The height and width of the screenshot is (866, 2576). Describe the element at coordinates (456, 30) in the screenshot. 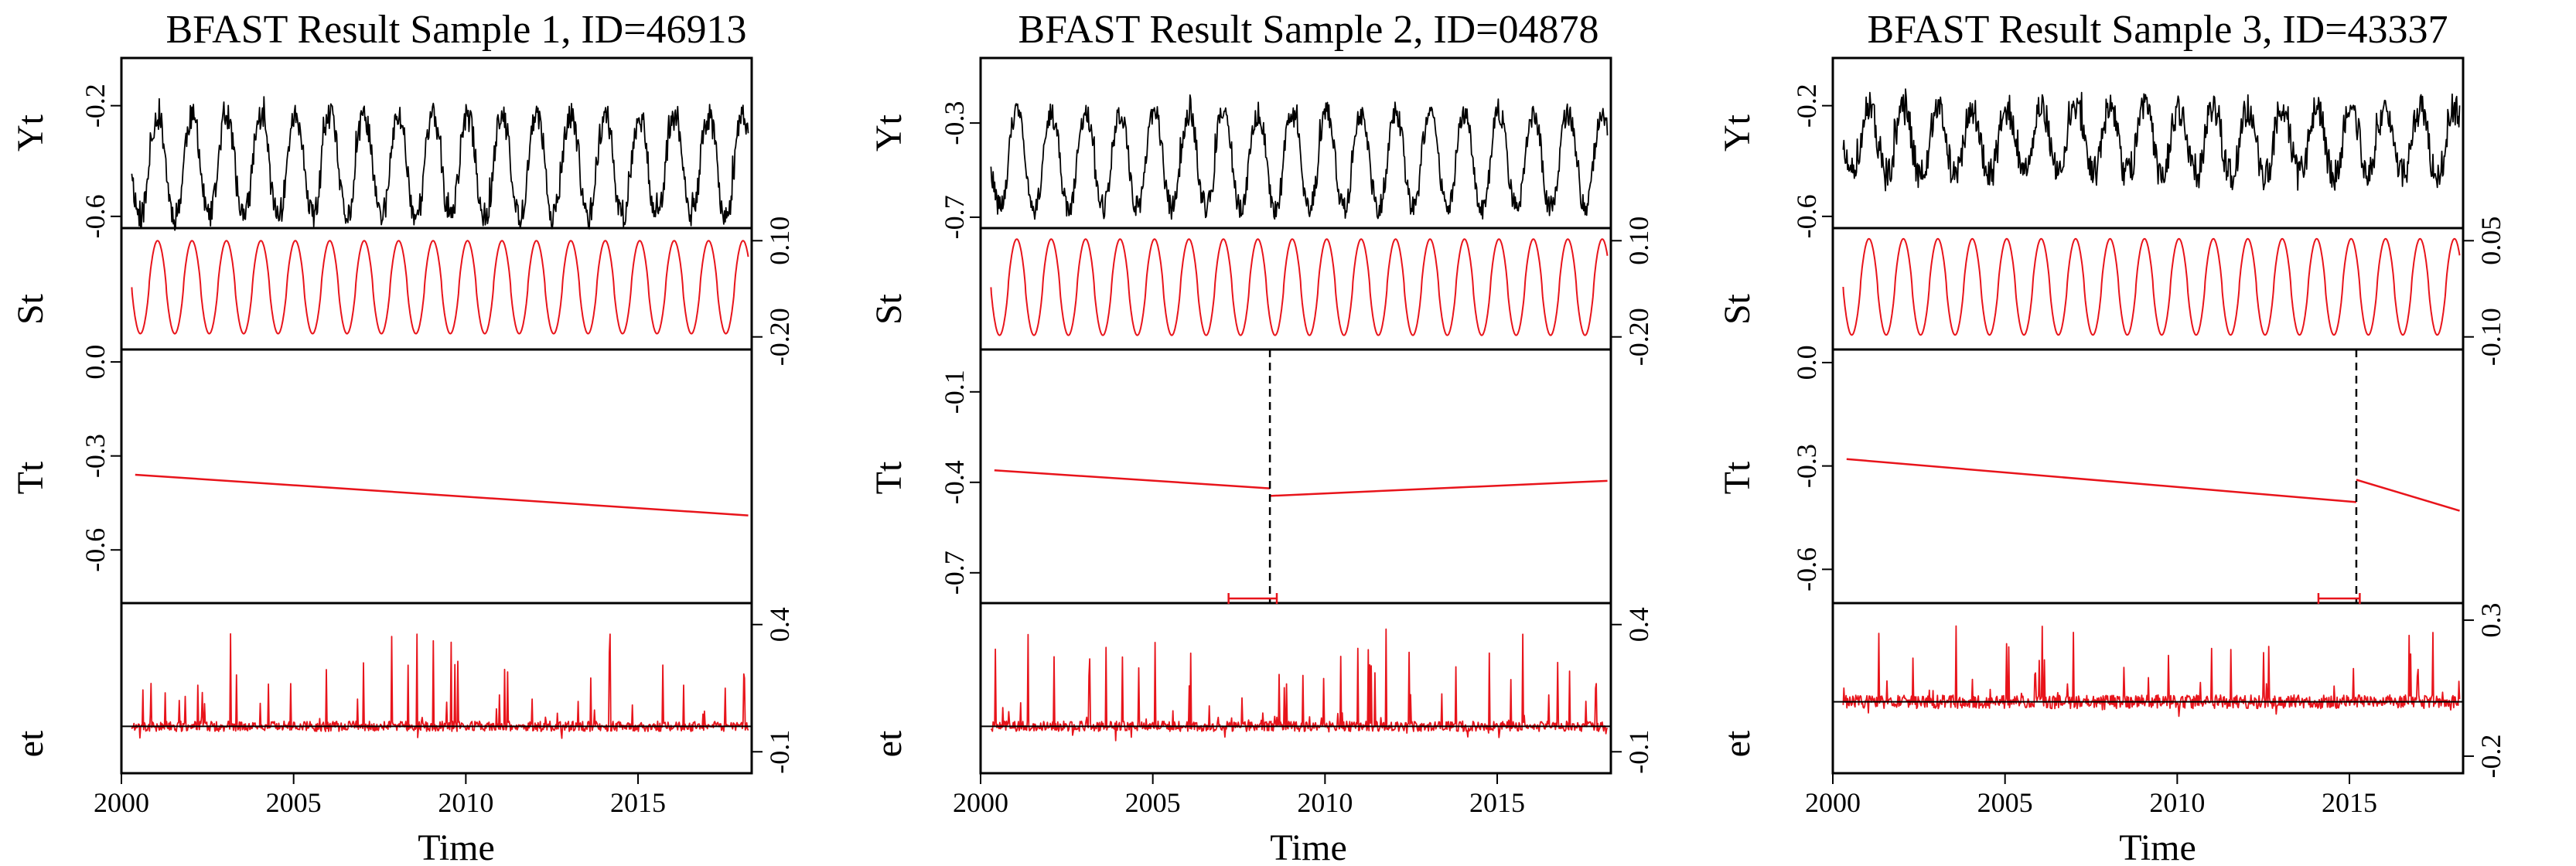

I see `chart-title: BFAST Result Sample 1, ID=46913` at that location.